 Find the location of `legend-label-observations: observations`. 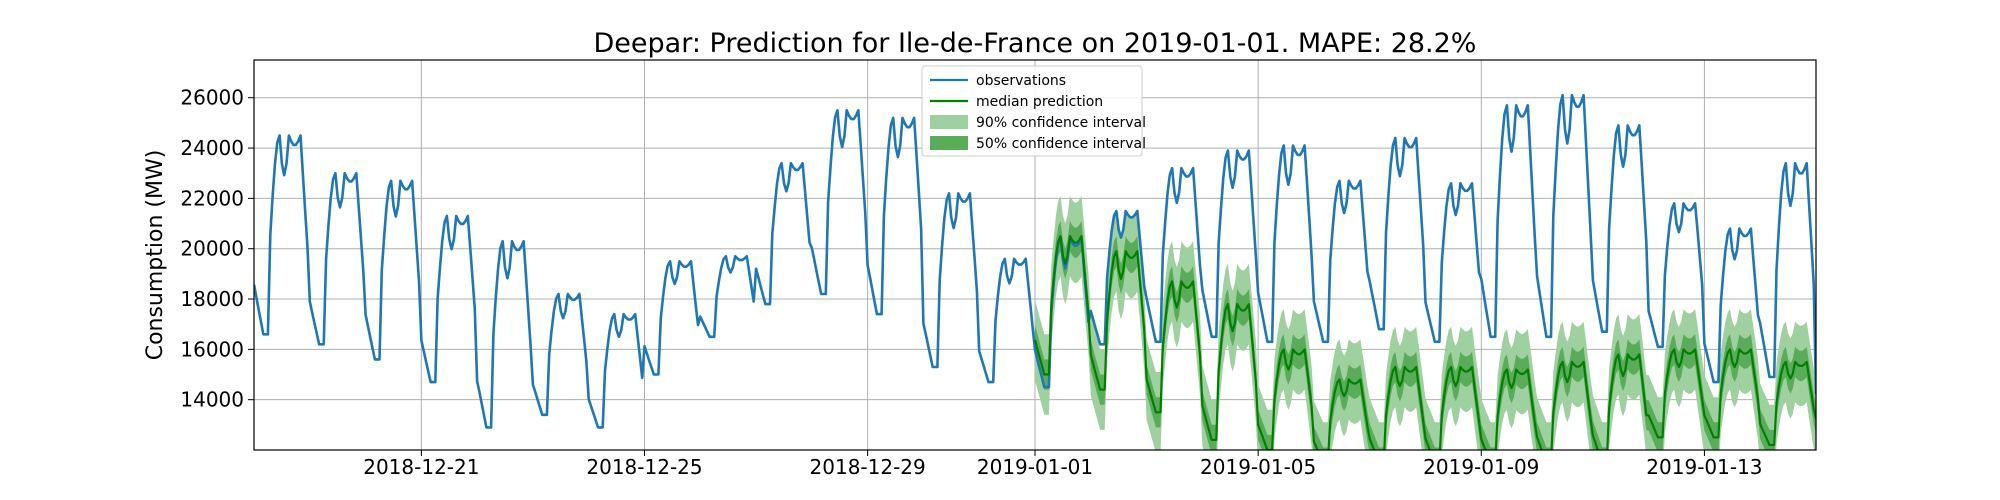

legend-label-observations: observations is located at coordinates (1021, 81).